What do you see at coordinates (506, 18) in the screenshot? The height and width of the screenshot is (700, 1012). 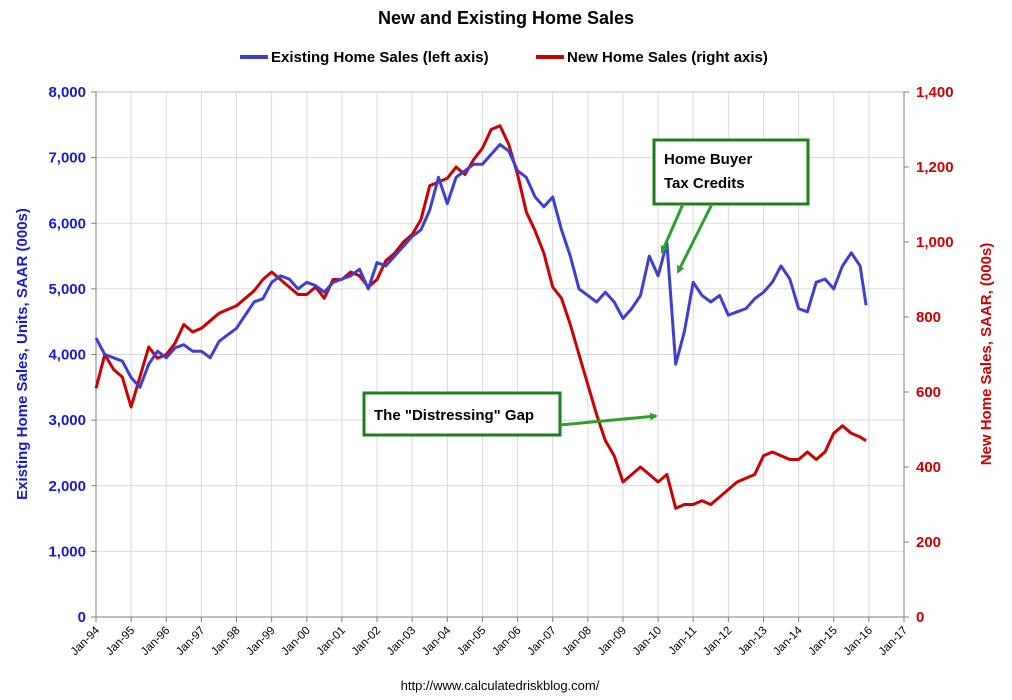 I see `chart-title: New and Existing Home Sales` at bounding box center [506, 18].